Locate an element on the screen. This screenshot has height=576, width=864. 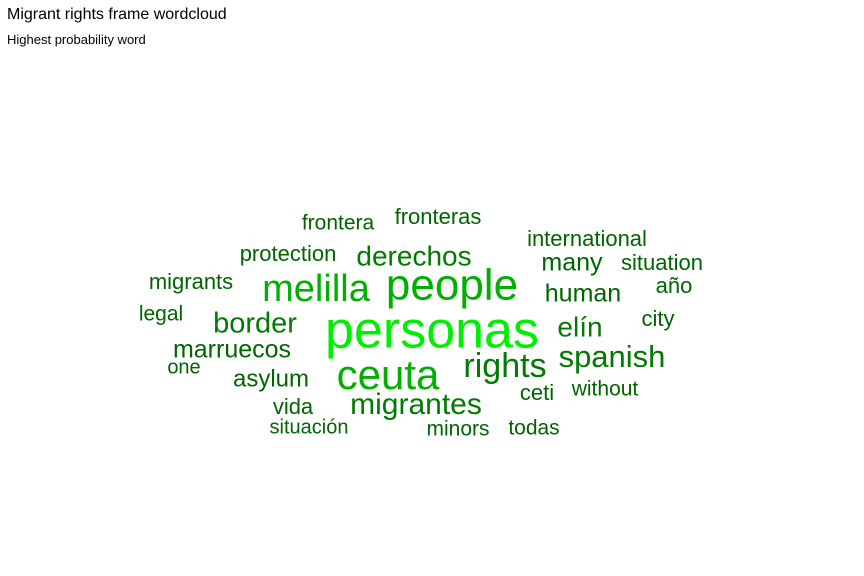
word-21: city is located at coordinates (658, 318).